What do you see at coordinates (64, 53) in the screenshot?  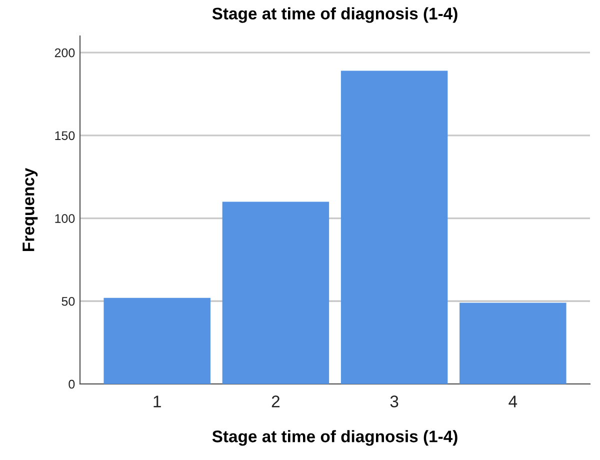 I see `y-tick-label: 200` at bounding box center [64, 53].